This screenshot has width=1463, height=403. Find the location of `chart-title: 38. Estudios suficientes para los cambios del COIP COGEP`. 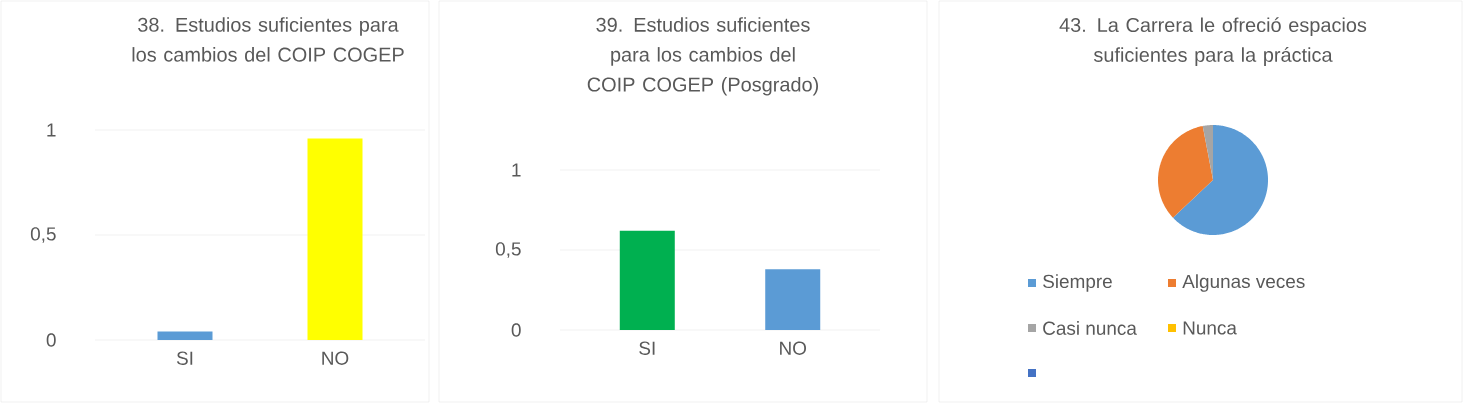

chart-title: 38. Estudios suficientes para los cambios del COIP COGEP is located at coordinates (268, 39).